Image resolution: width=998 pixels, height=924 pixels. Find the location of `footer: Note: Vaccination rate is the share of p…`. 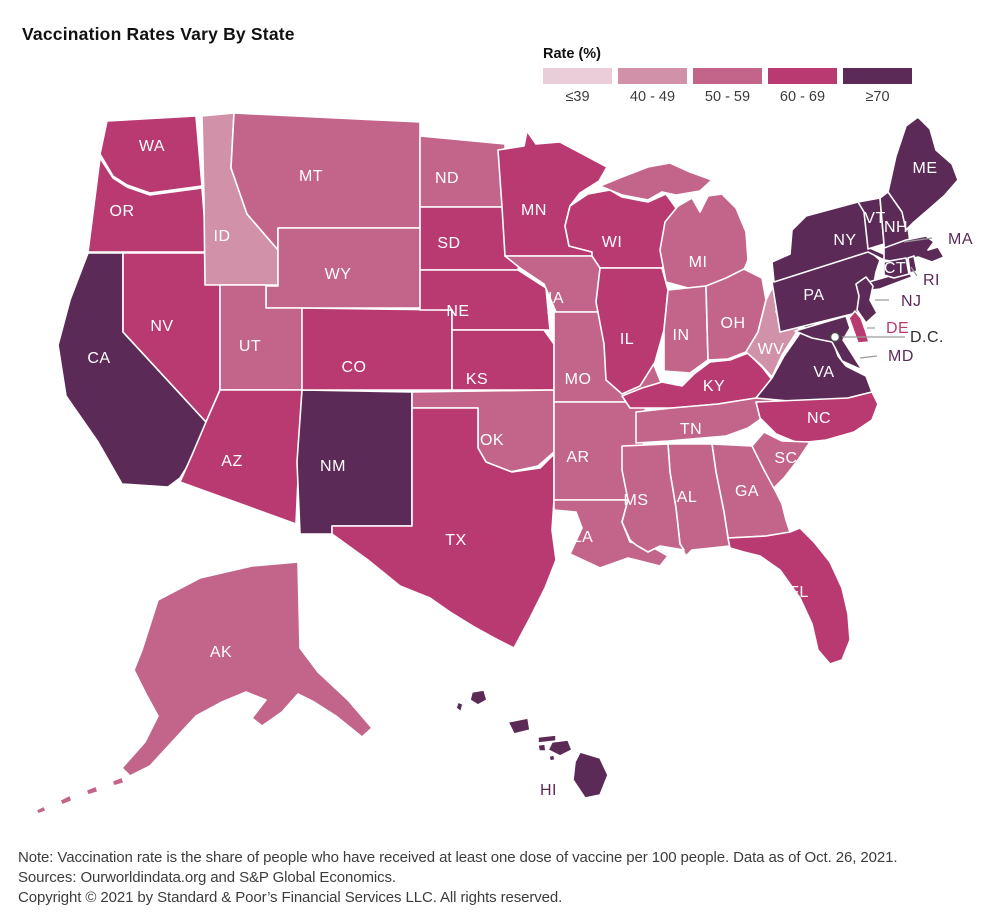

footer: Note: Vaccination rate is the share of p… is located at coordinates (457, 878).